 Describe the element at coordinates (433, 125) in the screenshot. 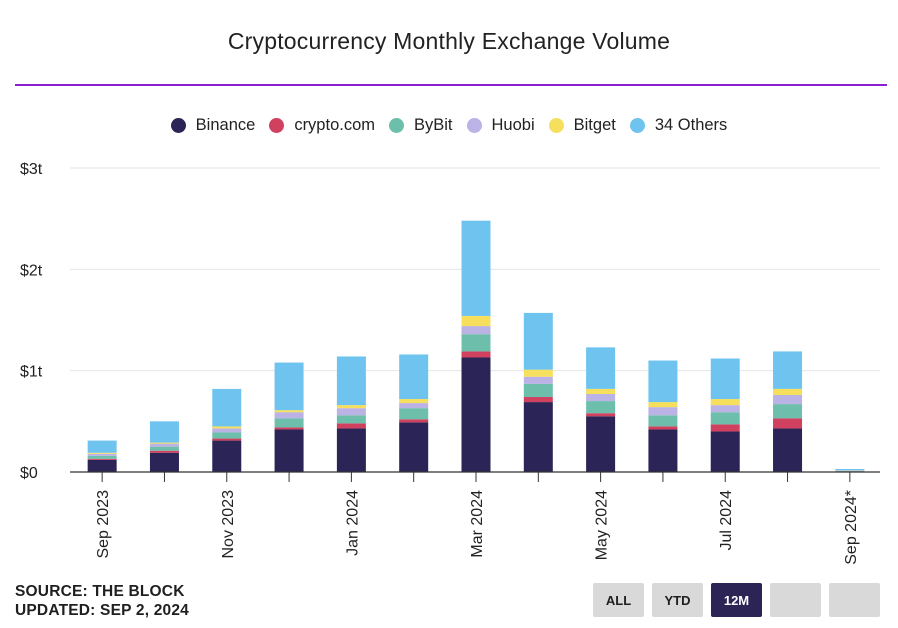

I see `legend-label: ByBit` at that location.